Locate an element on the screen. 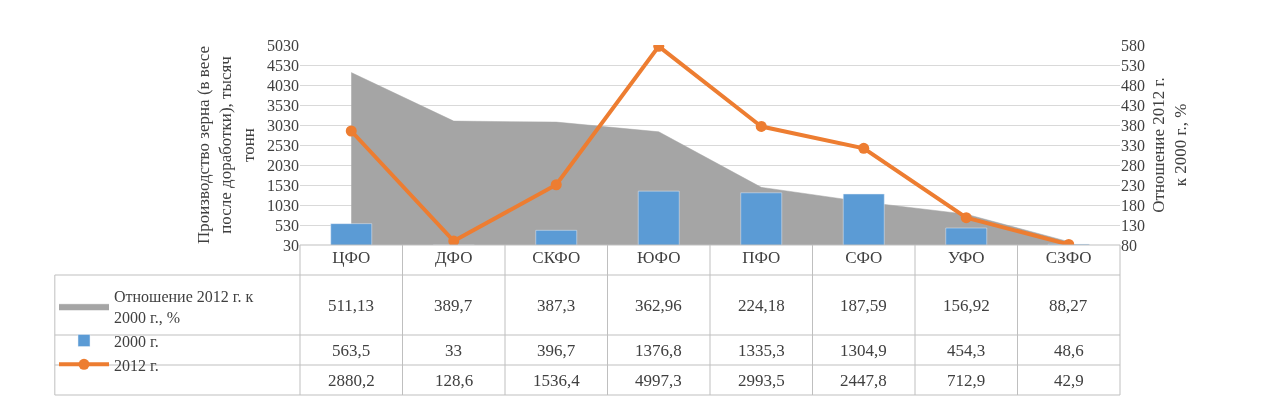 Image resolution: width=1261 pixels, height=405 pixels. y-tick-label: 530 is located at coordinates (287, 225).